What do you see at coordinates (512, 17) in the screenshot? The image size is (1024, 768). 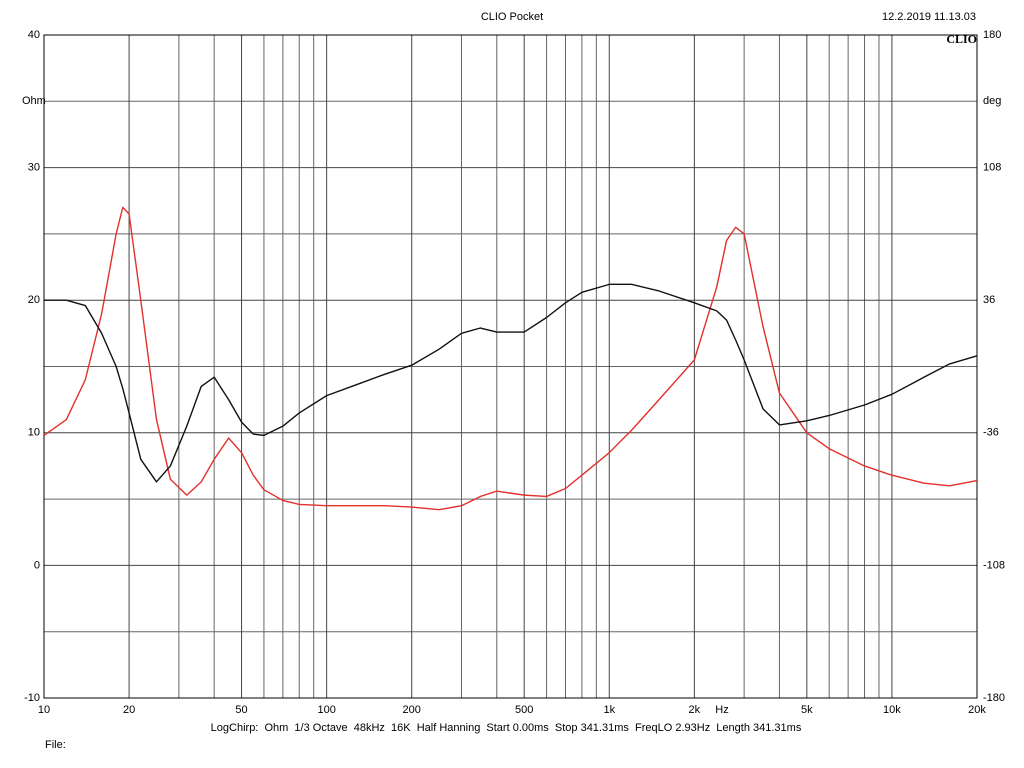 I see `chart-title: CLIO Pocket` at bounding box center [512, 17].